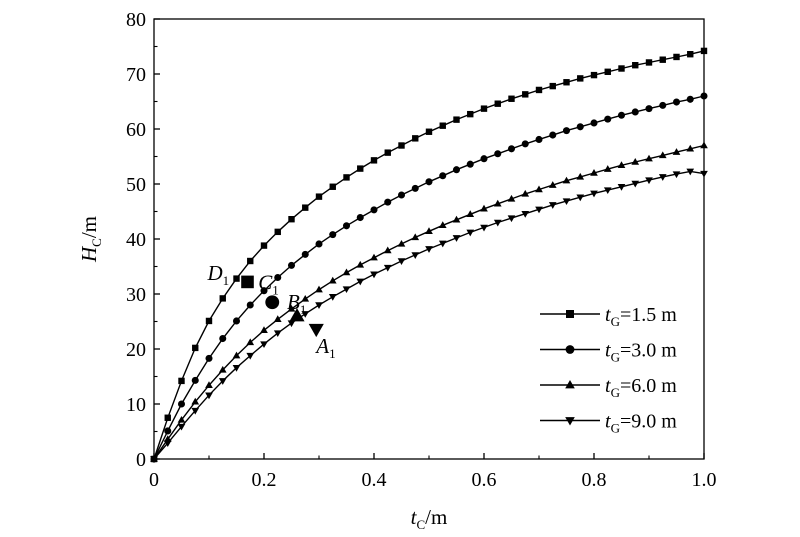 This screenshot has height=537, width=800. What do you see at coordinates (429, 518) in the screenshot?
I see `x-axis-label: tC/m` at bounding box center [429, 518].